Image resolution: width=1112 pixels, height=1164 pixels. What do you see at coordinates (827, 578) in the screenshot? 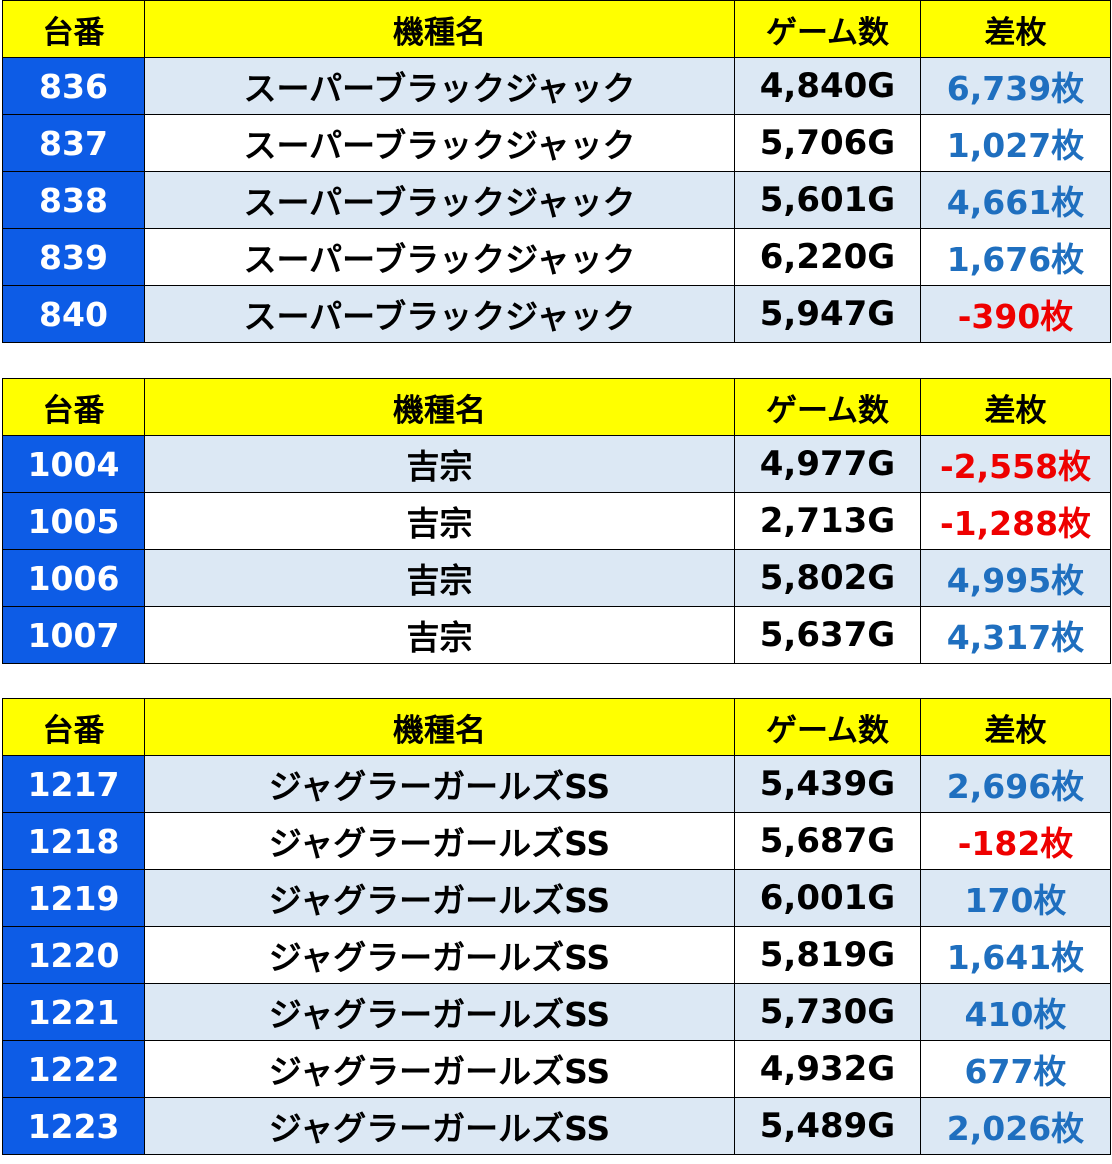
I see `game-count-cell: 5,802G` at bounding box center [827, 578].